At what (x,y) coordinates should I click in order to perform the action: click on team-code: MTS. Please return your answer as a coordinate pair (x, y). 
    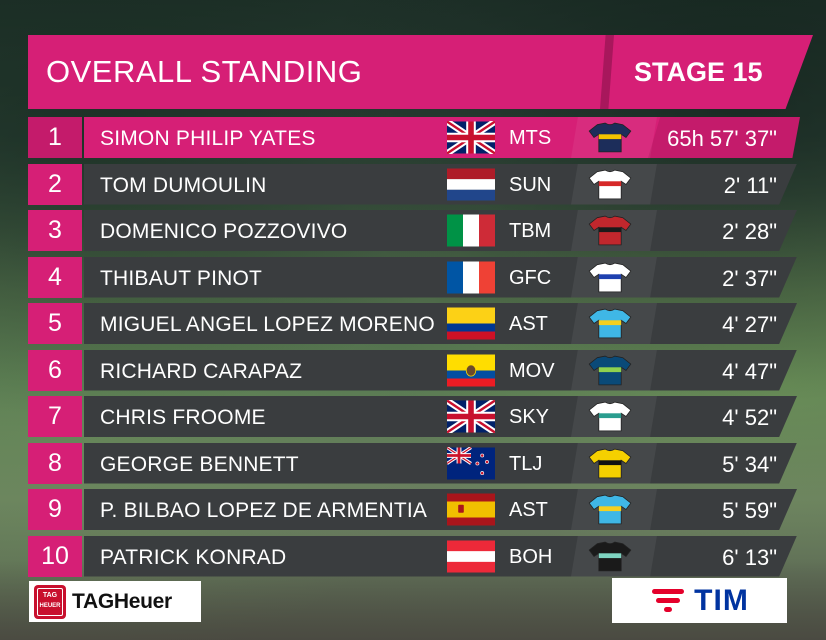
    Looking at the image, I should click on (530, 138).